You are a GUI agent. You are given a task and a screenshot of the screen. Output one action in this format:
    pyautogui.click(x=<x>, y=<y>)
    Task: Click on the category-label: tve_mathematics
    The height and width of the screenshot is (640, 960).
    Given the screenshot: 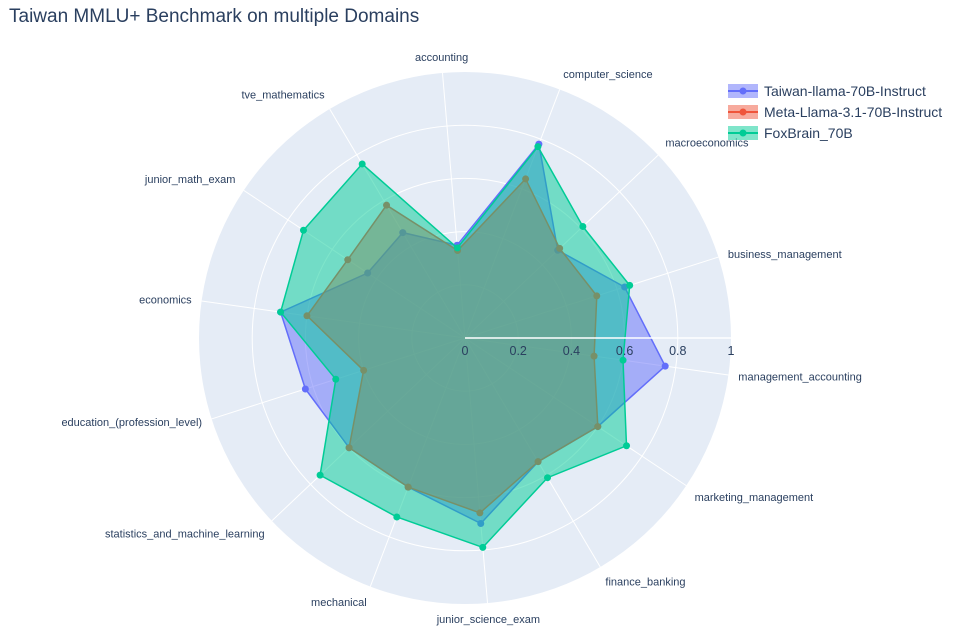 What is the action you would take?
    pyautogui.click(x=283, y=95)
    